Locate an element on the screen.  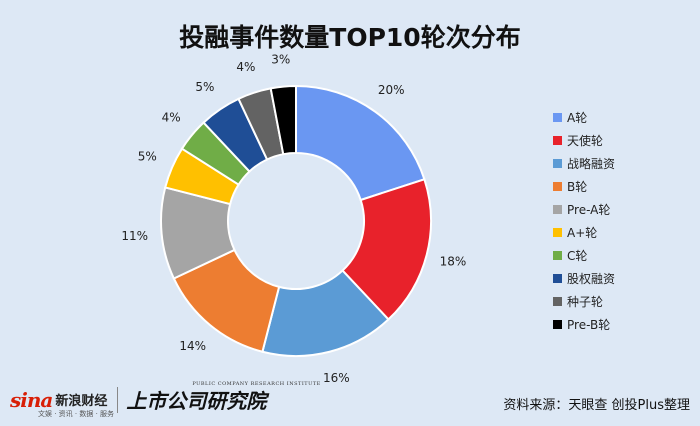
slice-label-7: 5% is located at coordinates (204, 87).